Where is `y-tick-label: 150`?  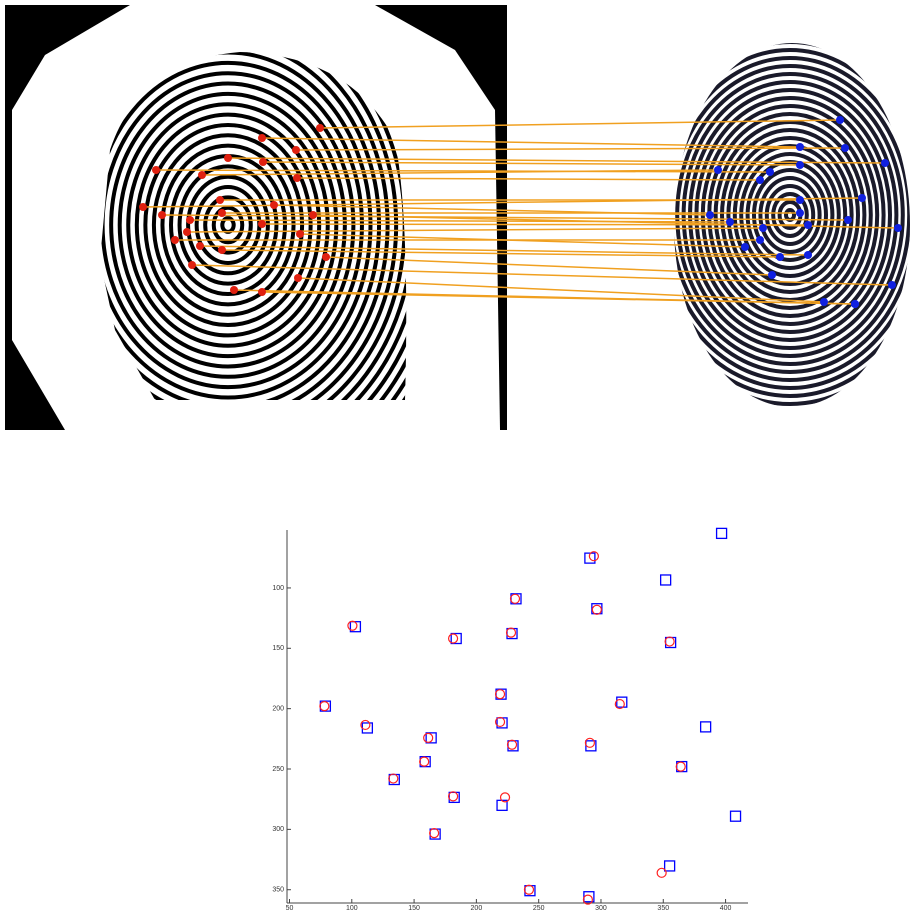 y-tick-label: 150 is located at coordinates (278, 648).